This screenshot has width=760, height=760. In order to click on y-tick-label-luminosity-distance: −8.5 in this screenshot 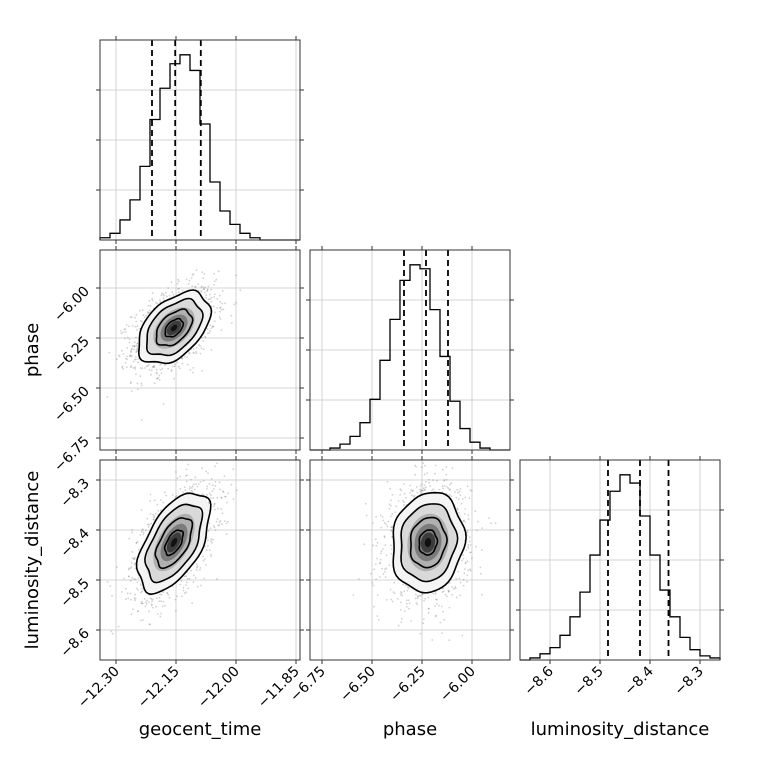, I will do `click(74, 593)`.